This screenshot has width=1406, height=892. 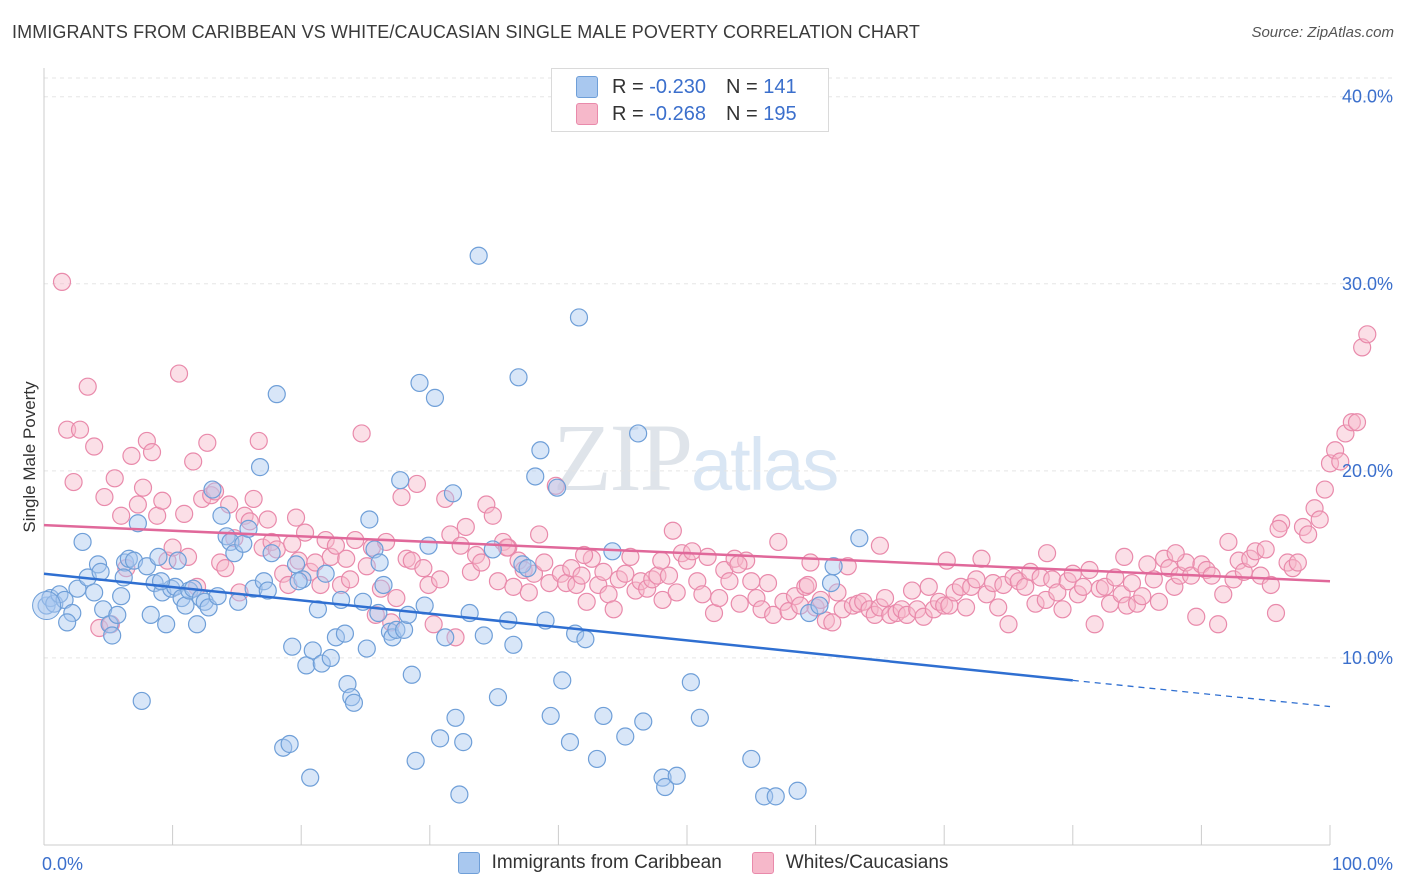 I want to click on legend-label-whites: Whites/Caucasians, so click(x=867, y=862).